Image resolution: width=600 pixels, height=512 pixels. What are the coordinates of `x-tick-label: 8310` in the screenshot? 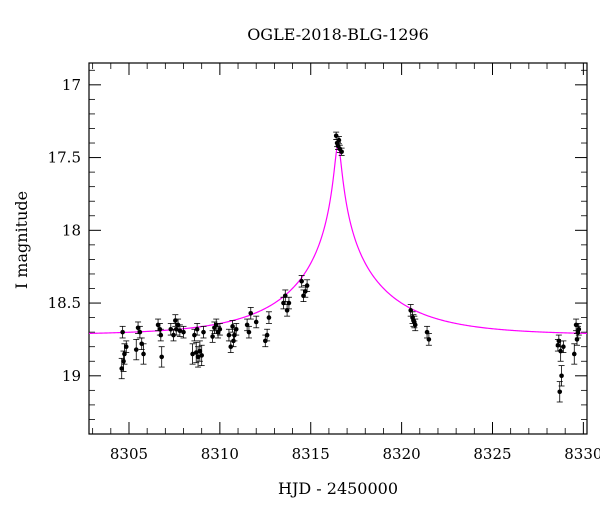 It's located at (220, 454).